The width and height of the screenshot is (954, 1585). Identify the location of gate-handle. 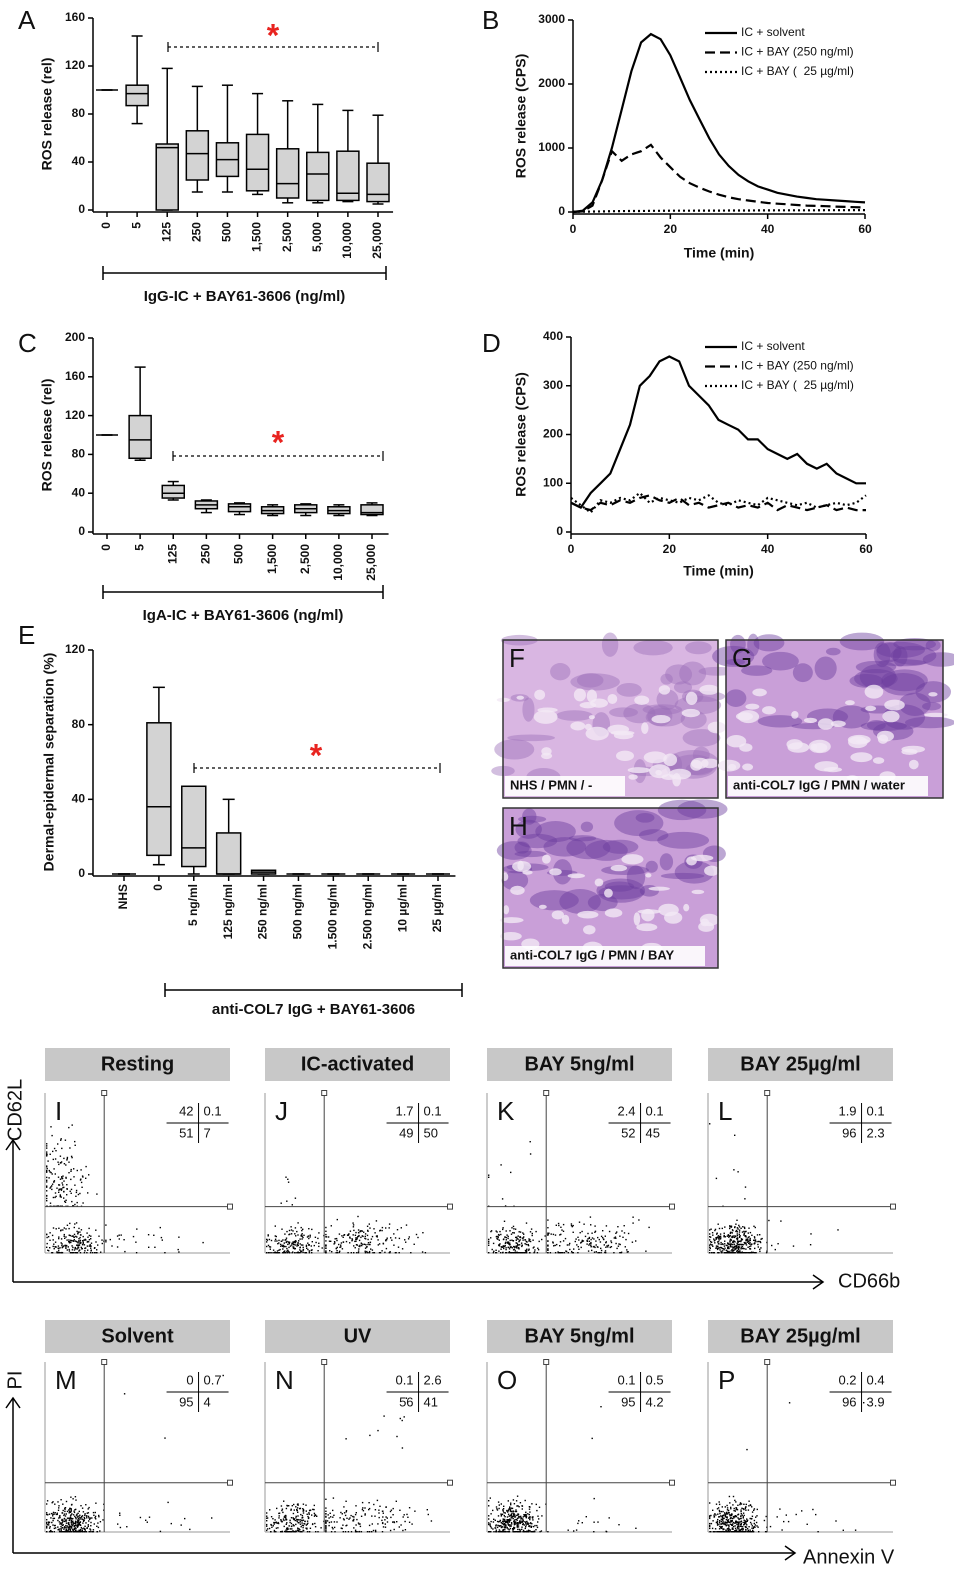
(672, 1482).